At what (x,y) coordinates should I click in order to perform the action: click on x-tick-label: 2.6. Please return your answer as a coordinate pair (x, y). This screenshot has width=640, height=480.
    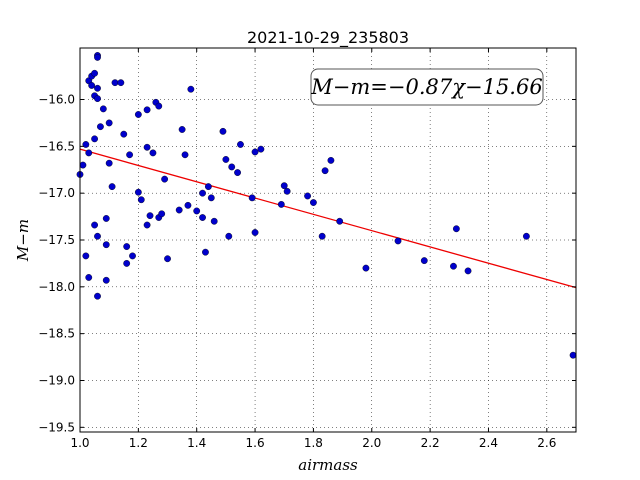
    Looking at the image, I should click on (546, 443).